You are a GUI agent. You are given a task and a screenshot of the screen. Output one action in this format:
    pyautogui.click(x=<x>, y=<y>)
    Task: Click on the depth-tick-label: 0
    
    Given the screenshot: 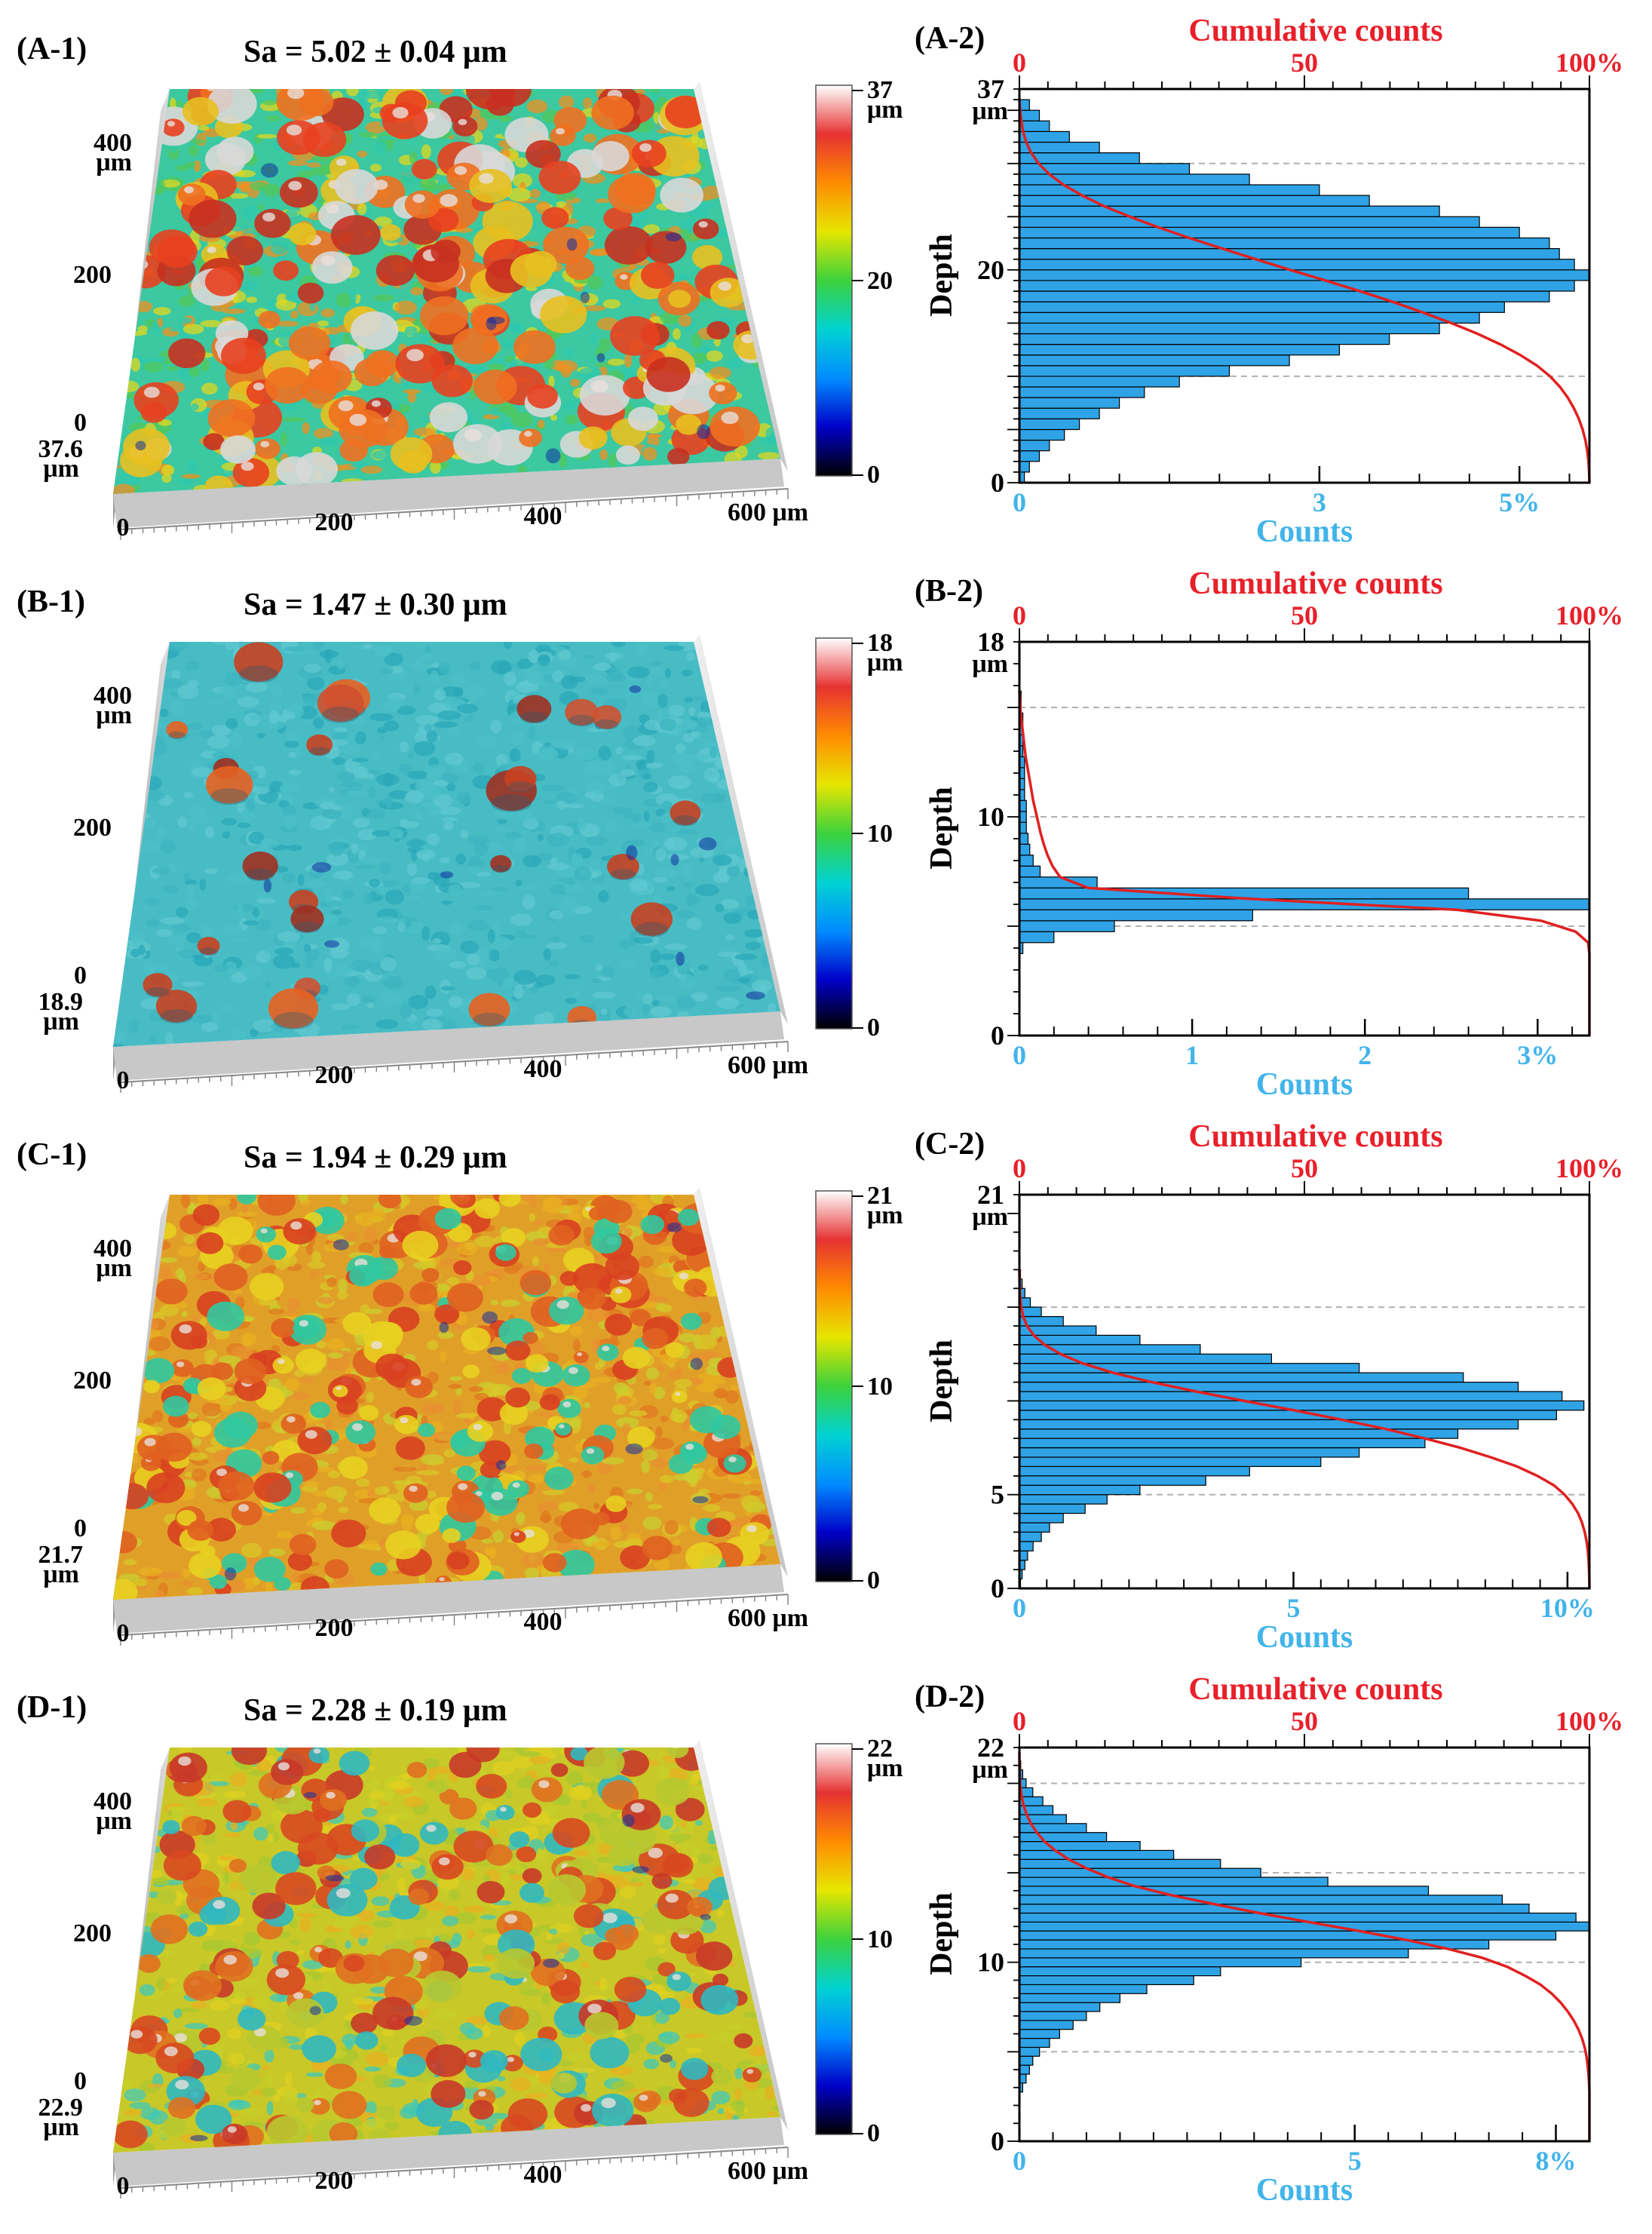 What is the action you would take?
    pyautogui.click(x=998, y=483)
    